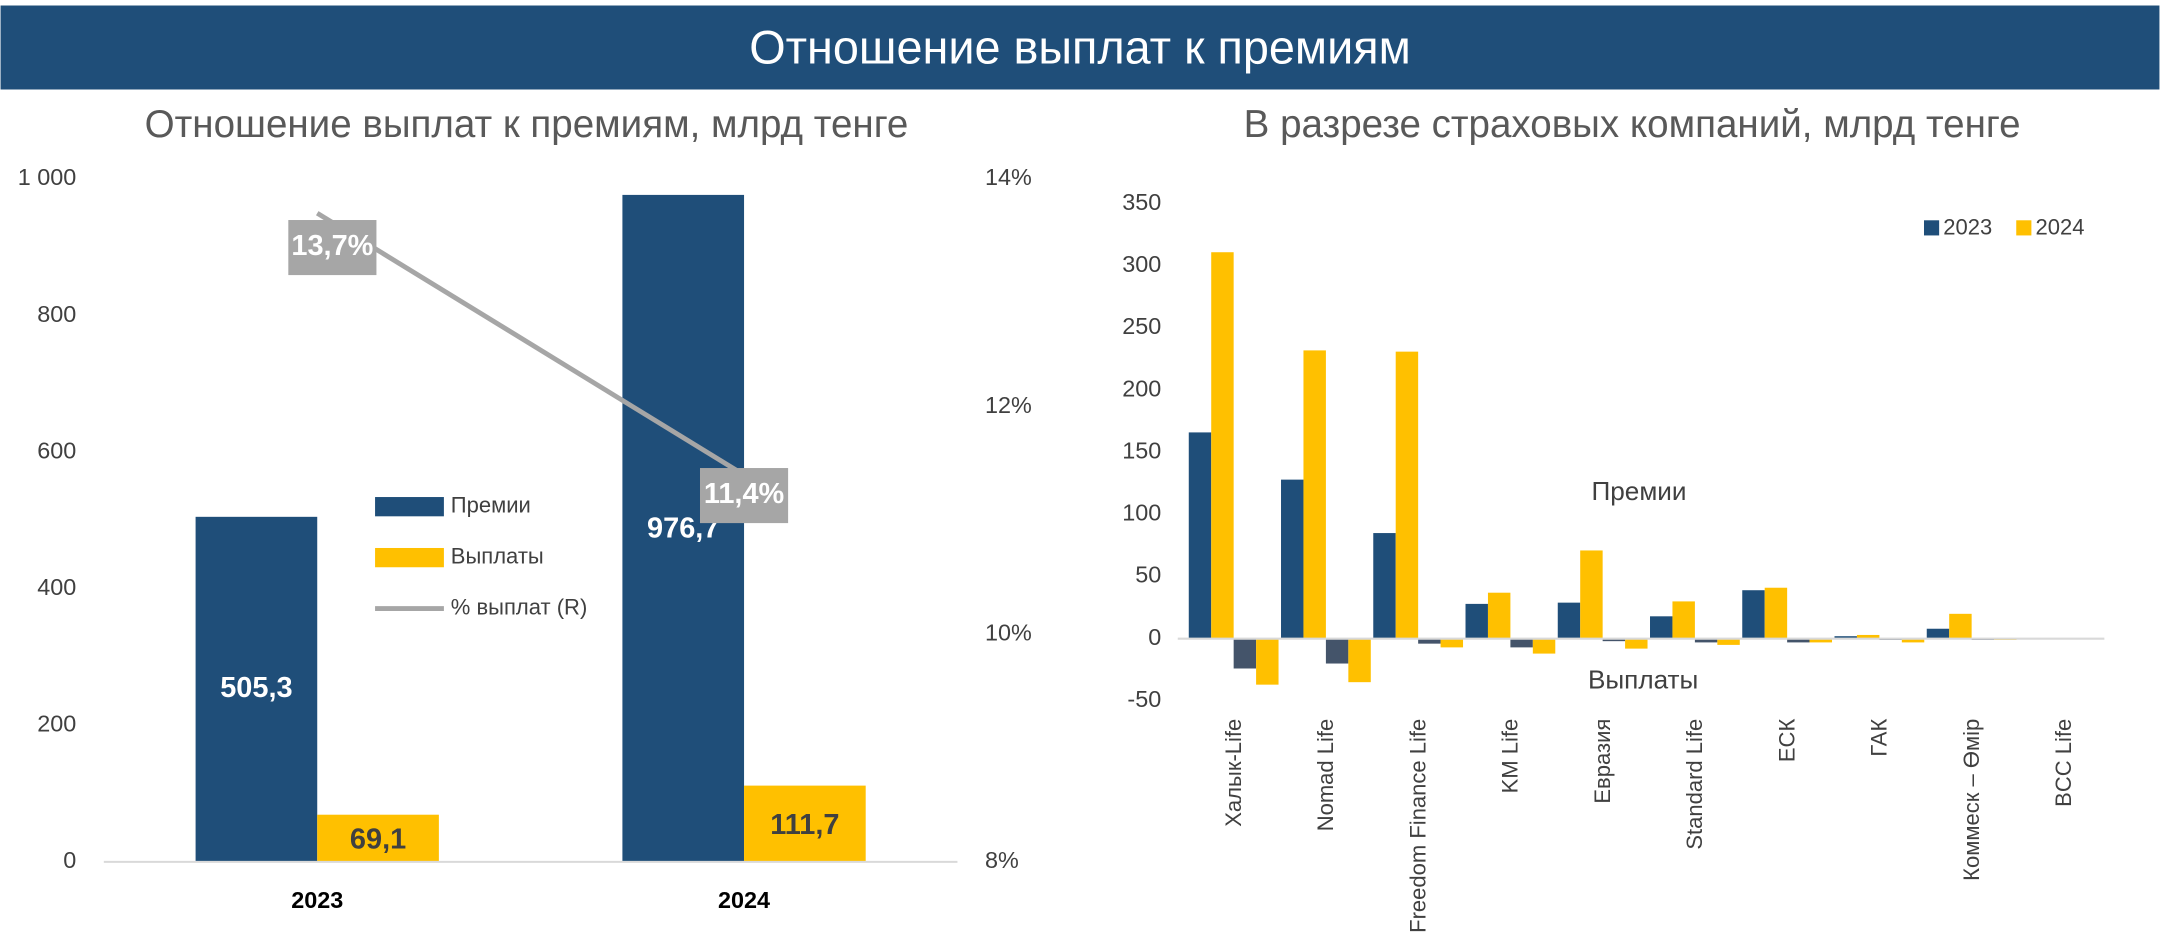 This screenshot has width=2160, height=939. I want to click on y-tick-label: 800, so click(56, 314).